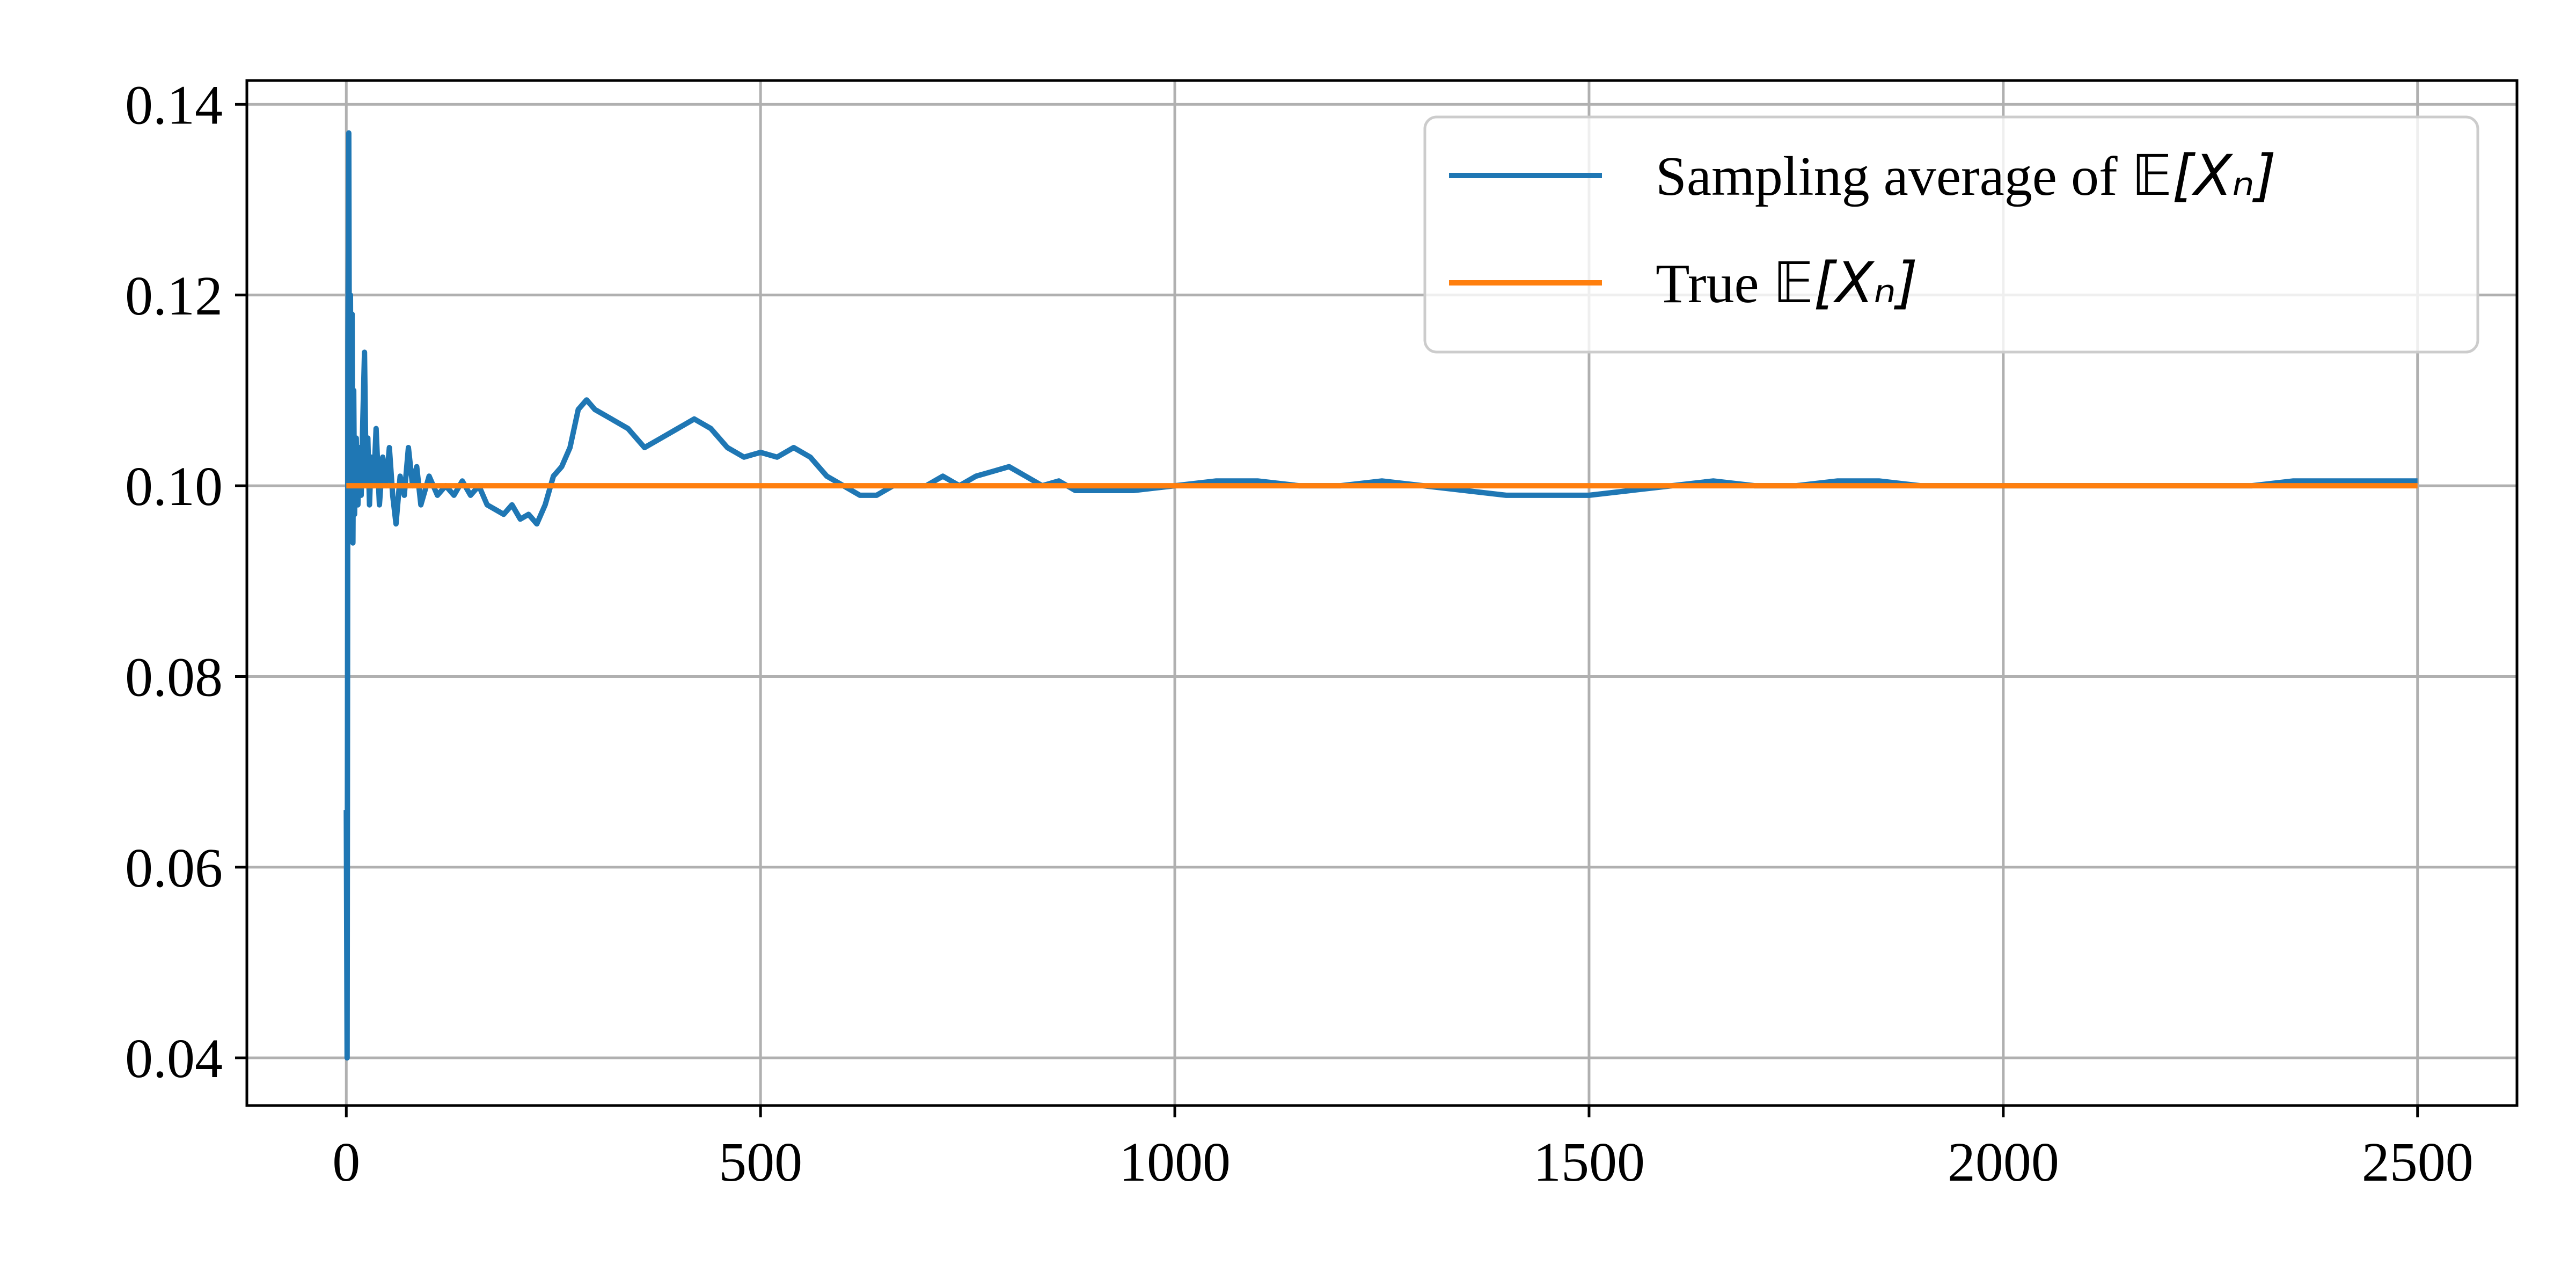 The width and height of the screenshot is (2576, 1288). Describe the element at coordinates (1175, 1162) in the screenshot. I see `x-tick-label: 1000` at that location.